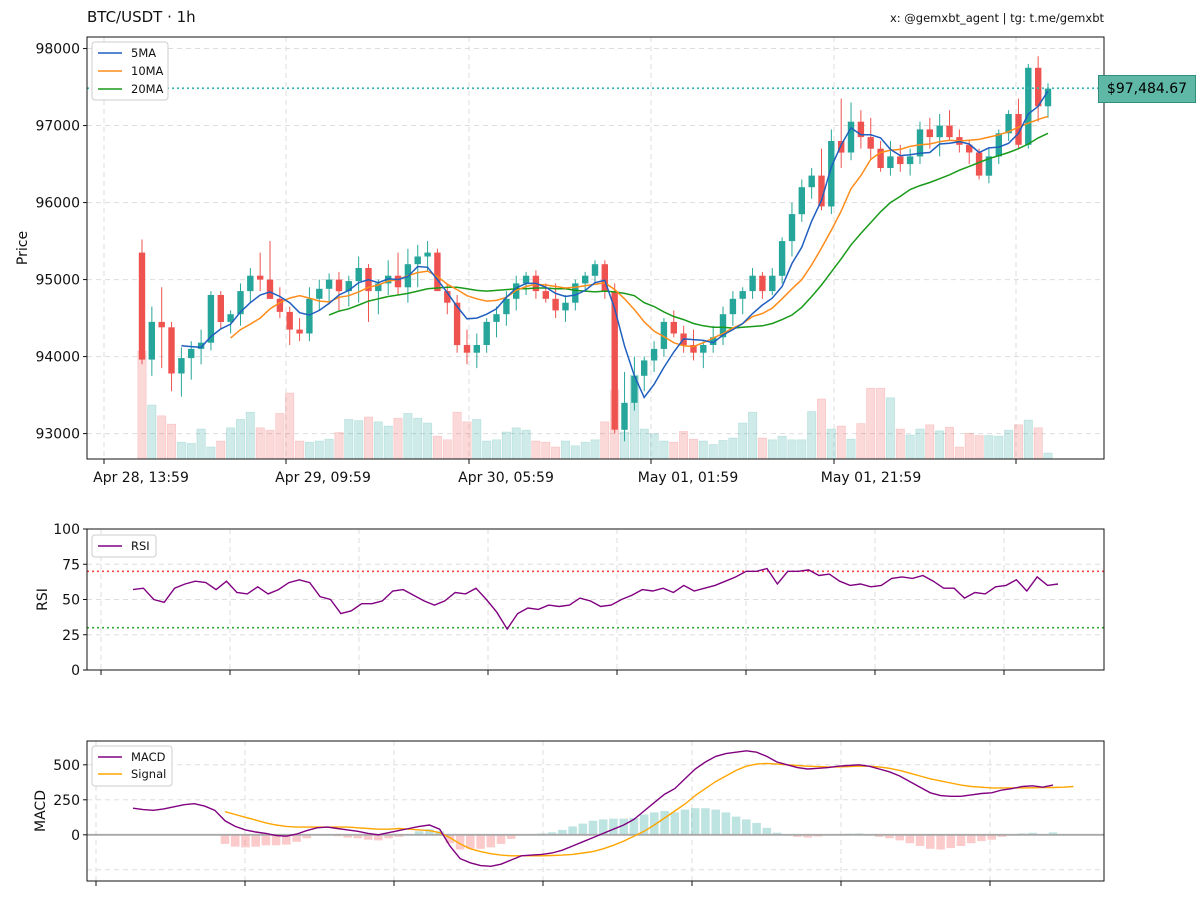  I want to click on last-price-tag: $97,484.67, so click(1147, 89).